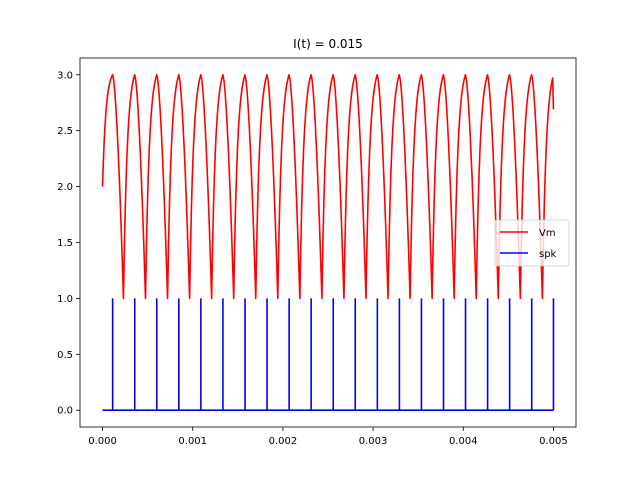 The image size is (640, 480). What do you see at coordinates (65, 131) in the screenshot?
I see `y-tick-label: 2.5` at bounding box center [65, 131].